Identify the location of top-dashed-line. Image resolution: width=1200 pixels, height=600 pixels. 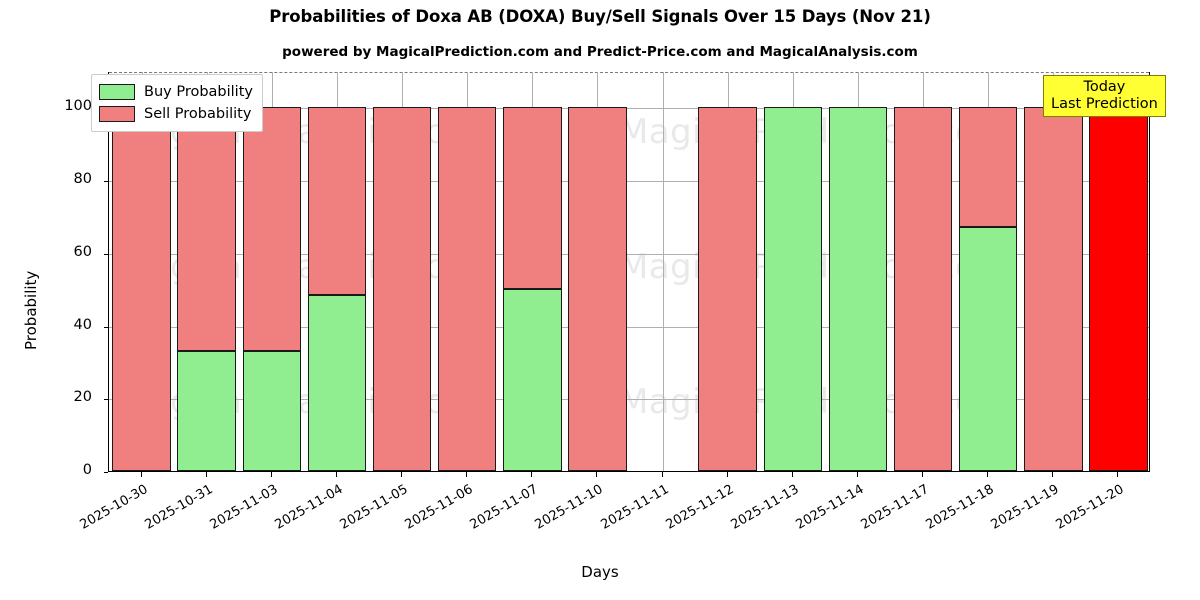
(629, 72).